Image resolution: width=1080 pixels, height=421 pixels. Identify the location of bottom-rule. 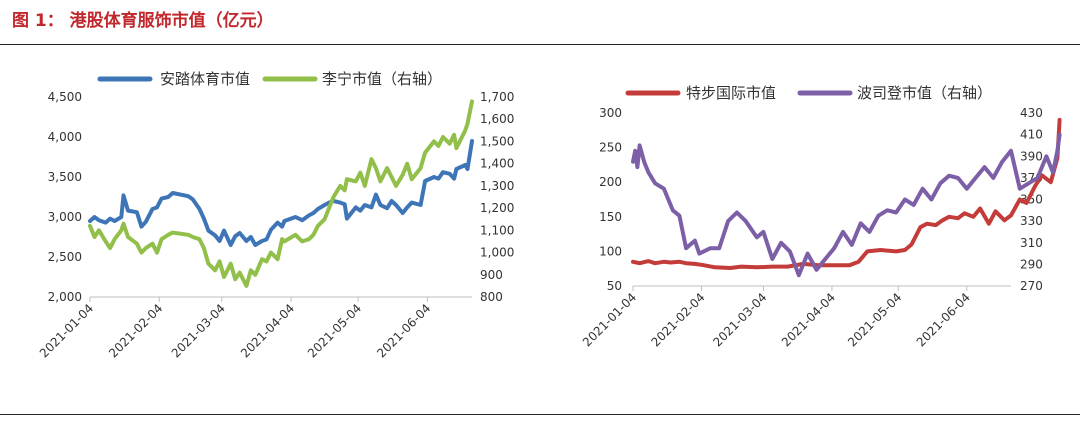
(540, 414).